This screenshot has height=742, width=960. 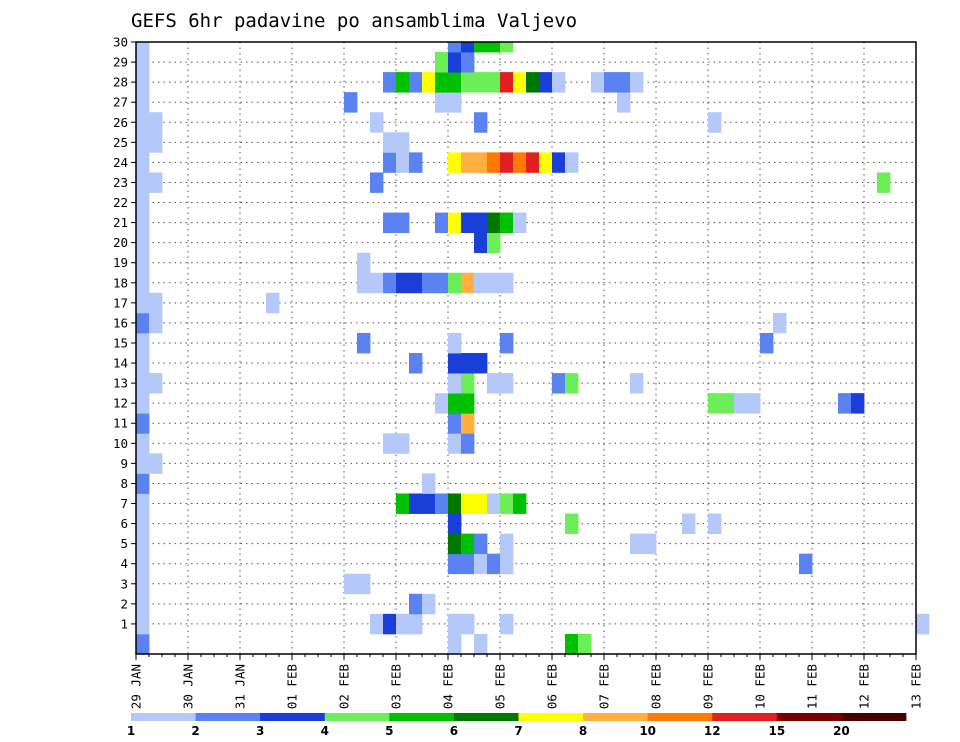 I want to click on y-tick-label: 18, so click(x=120, y=282).